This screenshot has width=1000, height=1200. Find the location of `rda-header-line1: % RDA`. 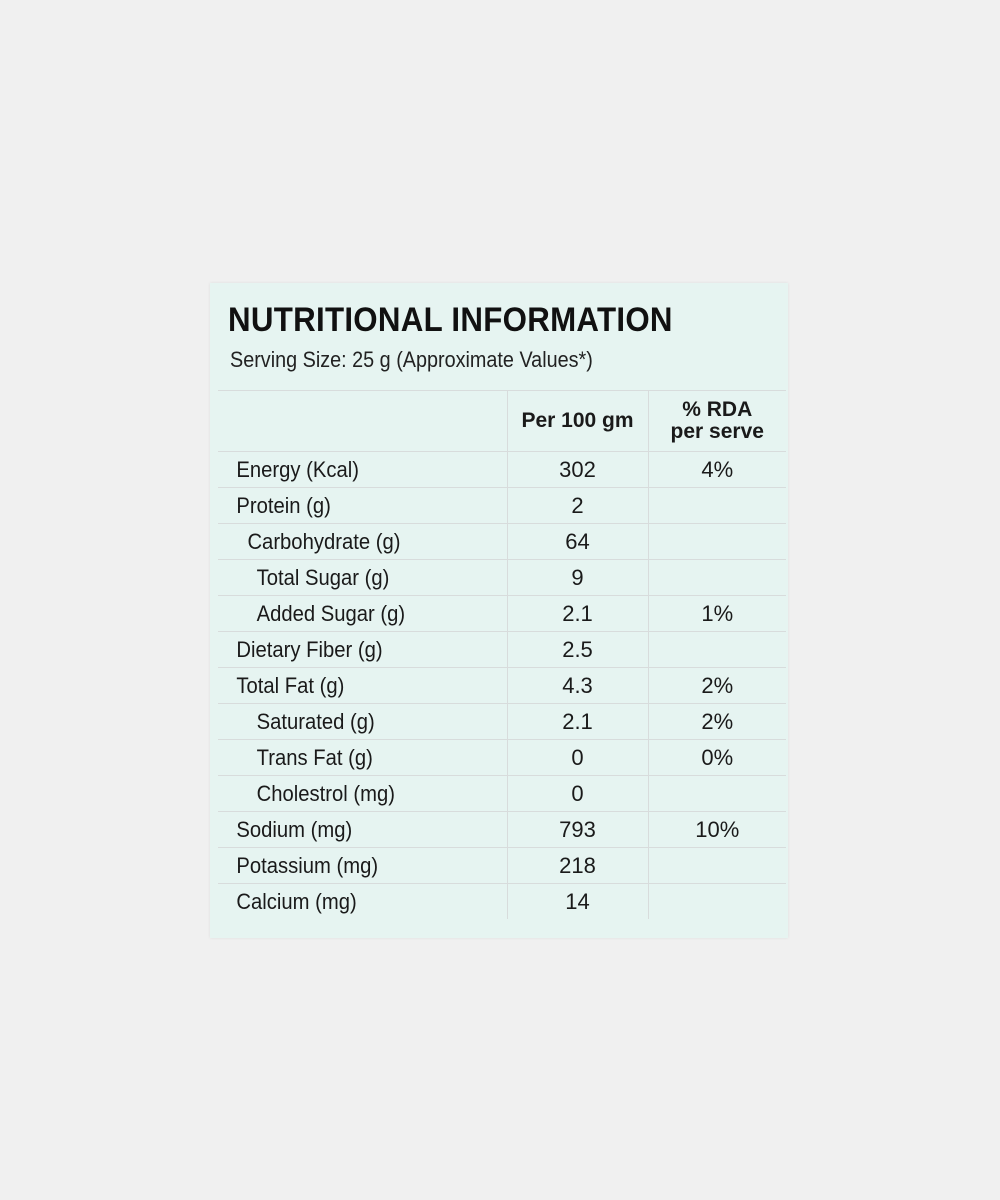

rda-header-line1: % RDA is located at coordinates (717, 409).